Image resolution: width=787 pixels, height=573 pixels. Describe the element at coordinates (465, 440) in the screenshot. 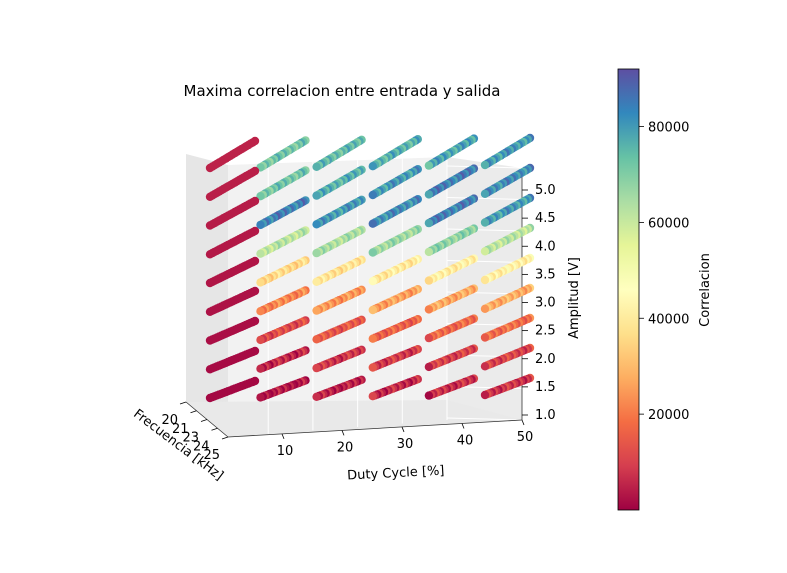

I see `x-tick-label: 40` at that location.